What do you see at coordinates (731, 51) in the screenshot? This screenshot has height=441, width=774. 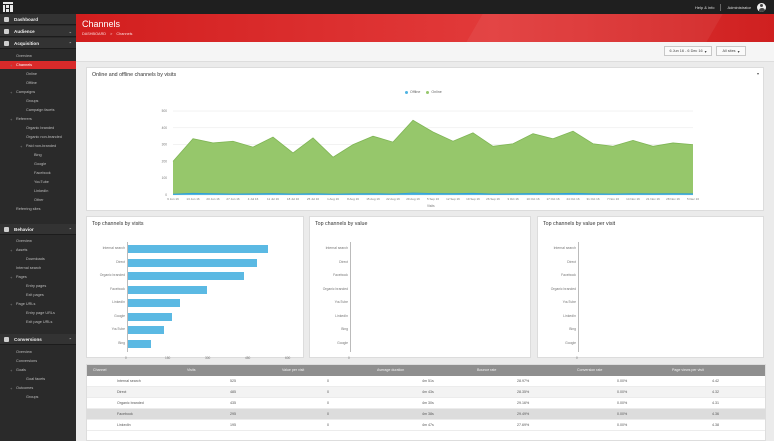 I see `site-filter-dropdown: All sites ▾` at bounding box center [731, 51].